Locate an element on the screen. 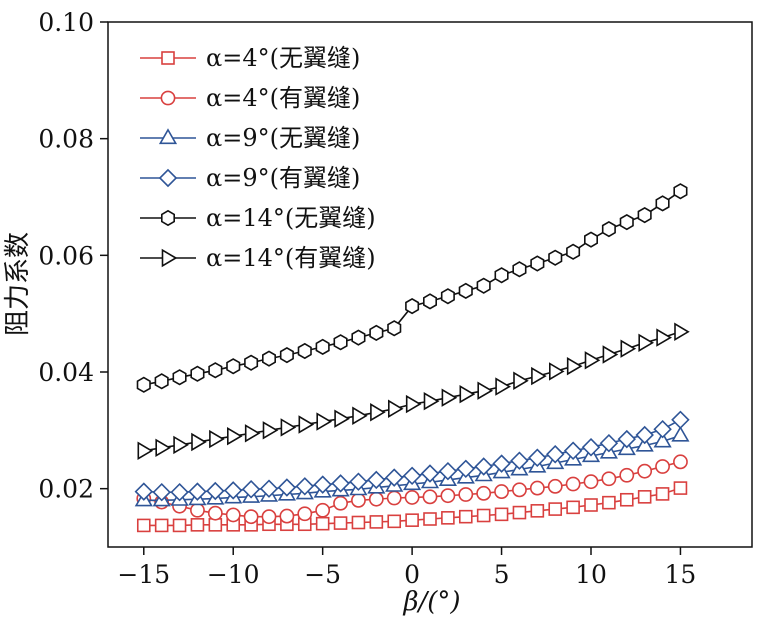 The image size is (774, 621). x-tick-label: −15 is located at coordinates (143, 574).